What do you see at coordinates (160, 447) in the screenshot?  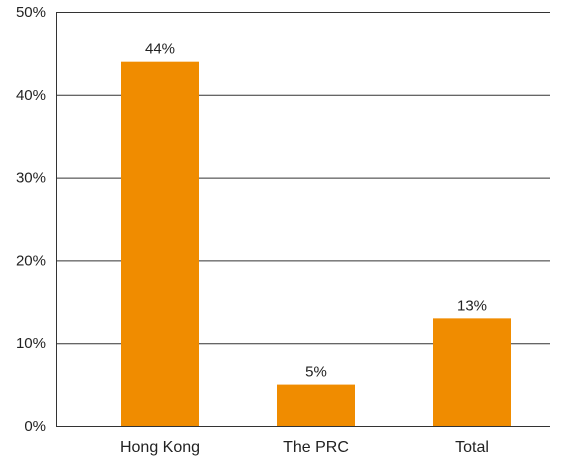 I see `category-label: Hong Kong` at bounding box center [160, 447].